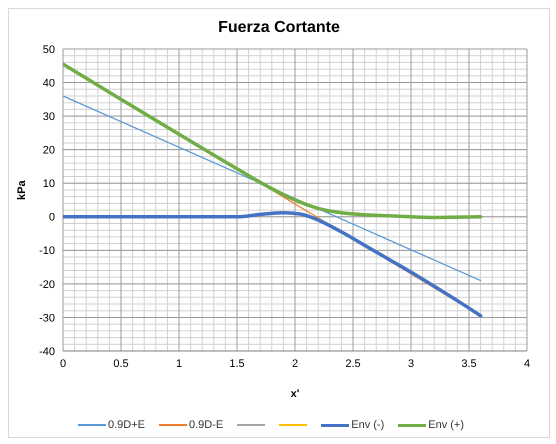  What do you see at coordinates (63, 364) in the screenshot?
I see `x-tick-label: 0` at bounding box center [63, 364].